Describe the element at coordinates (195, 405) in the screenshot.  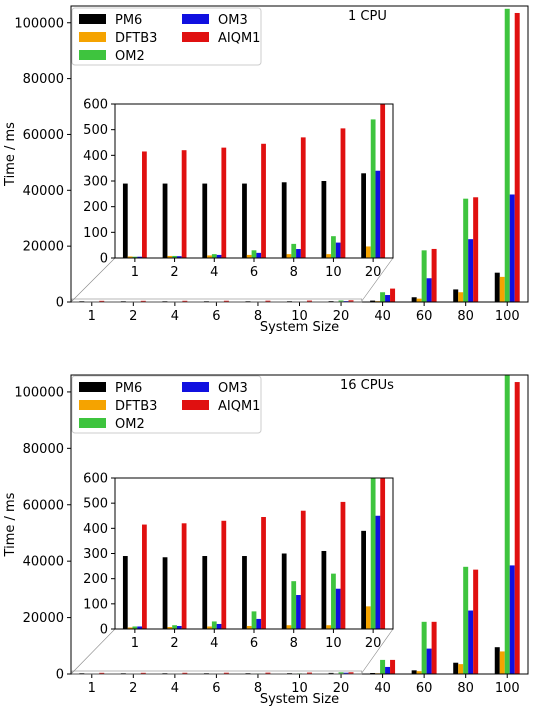
I see `legend-swatch-aiqm1` at that location.